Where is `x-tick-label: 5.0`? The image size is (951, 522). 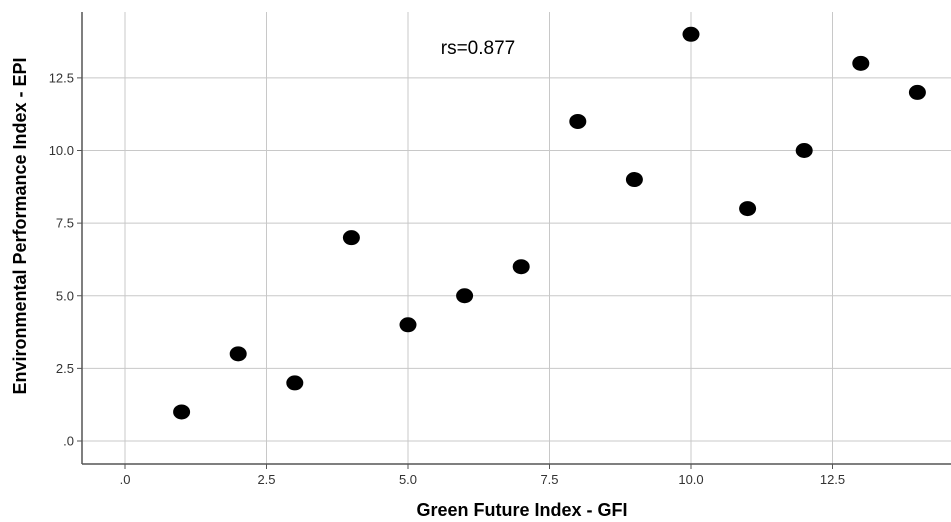
x-tick-label: 5.0 is located at coordinates (408, 479).